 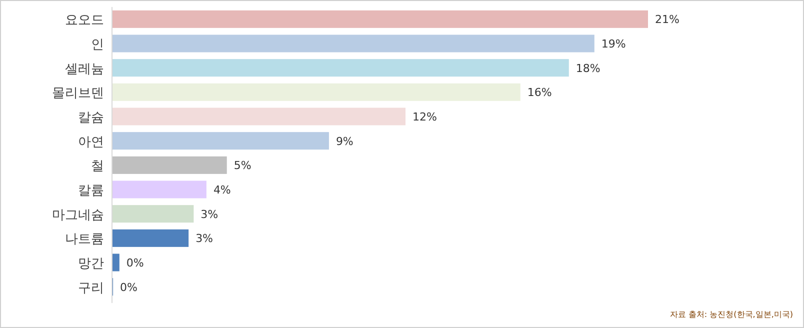 What do you see at coordinates (91, 288) in the screenshot?
I see `y-tick-label: 구리` at bounding box center [91, 288].